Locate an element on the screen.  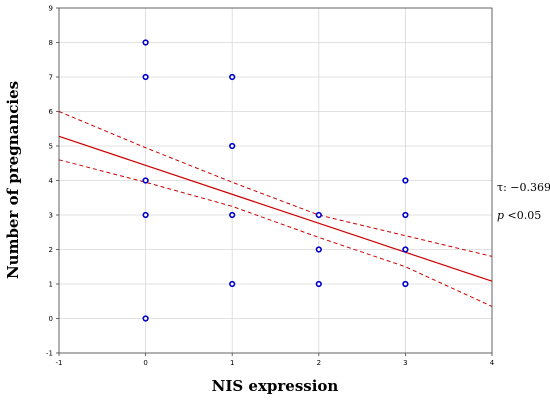
x-tick-label: 2 is located at coordinates (319, 363).